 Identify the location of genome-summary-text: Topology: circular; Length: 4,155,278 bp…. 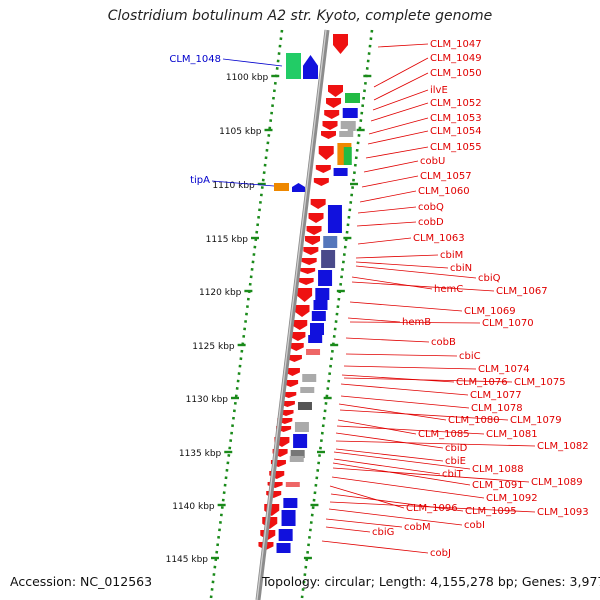
(431, 581).